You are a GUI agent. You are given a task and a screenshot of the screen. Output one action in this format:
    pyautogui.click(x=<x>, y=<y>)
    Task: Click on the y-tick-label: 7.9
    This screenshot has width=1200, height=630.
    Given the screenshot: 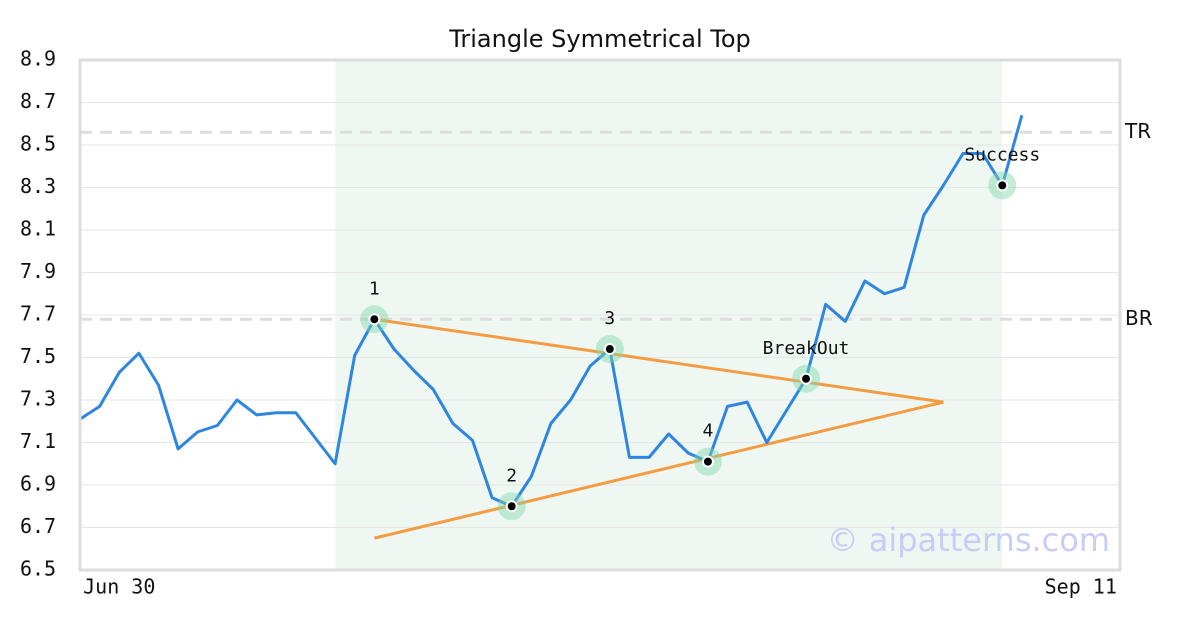 What is the action you would take?
    pyautogui.click(x=38, y=271)
    